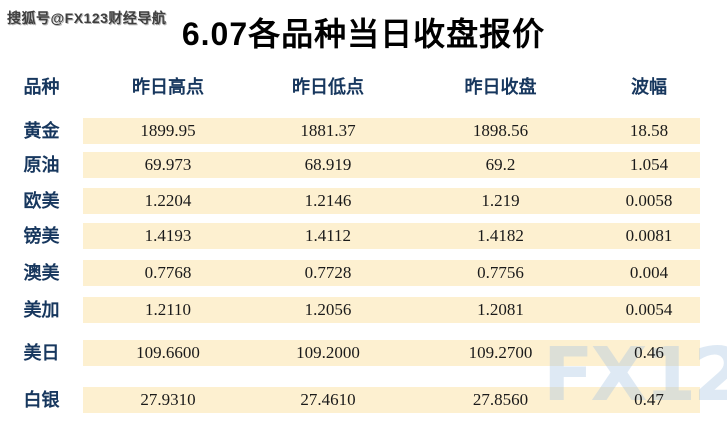  Describe the element at coordinates (168, 200) in the screenshot. I see `cell-prev-high: 1.2204` at that location.